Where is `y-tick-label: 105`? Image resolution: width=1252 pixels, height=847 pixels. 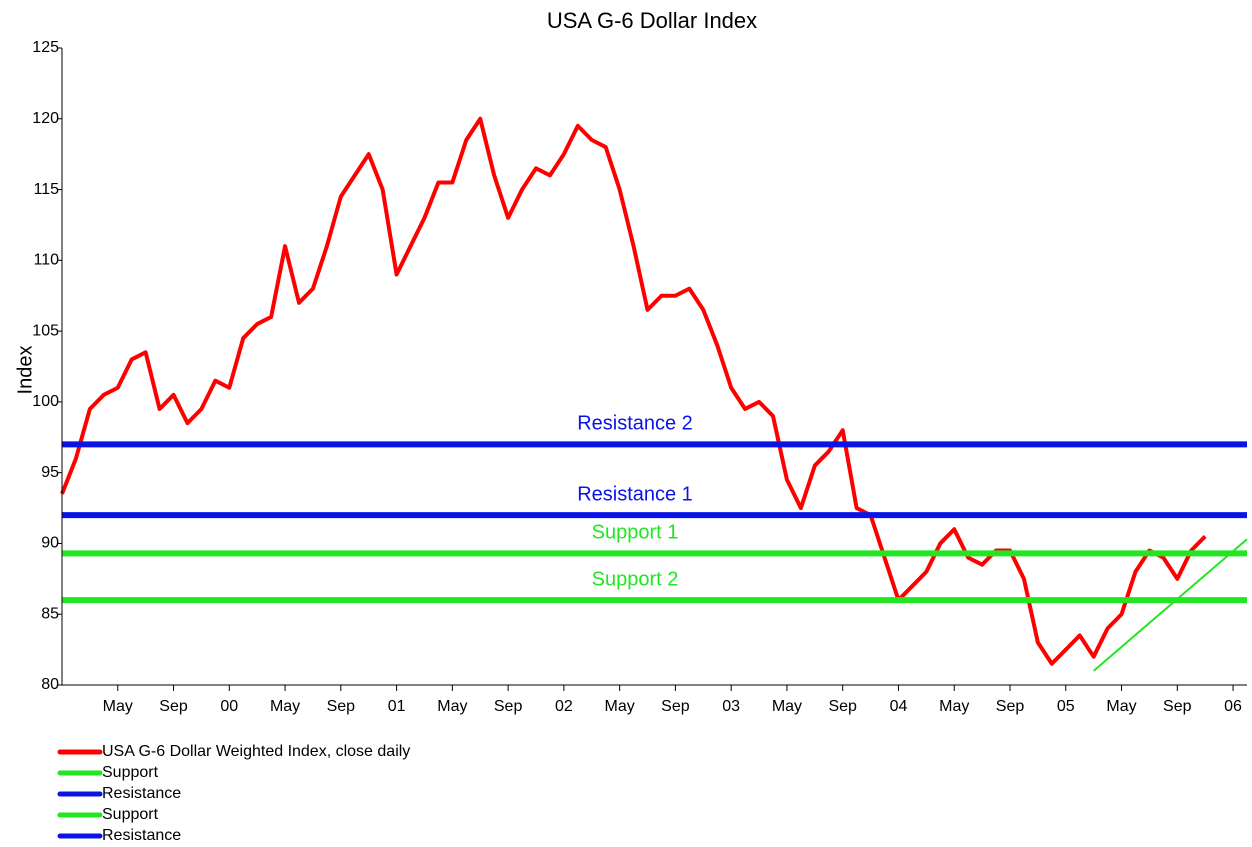 y-tick-label: 105 is located at coordinates (45, 330).